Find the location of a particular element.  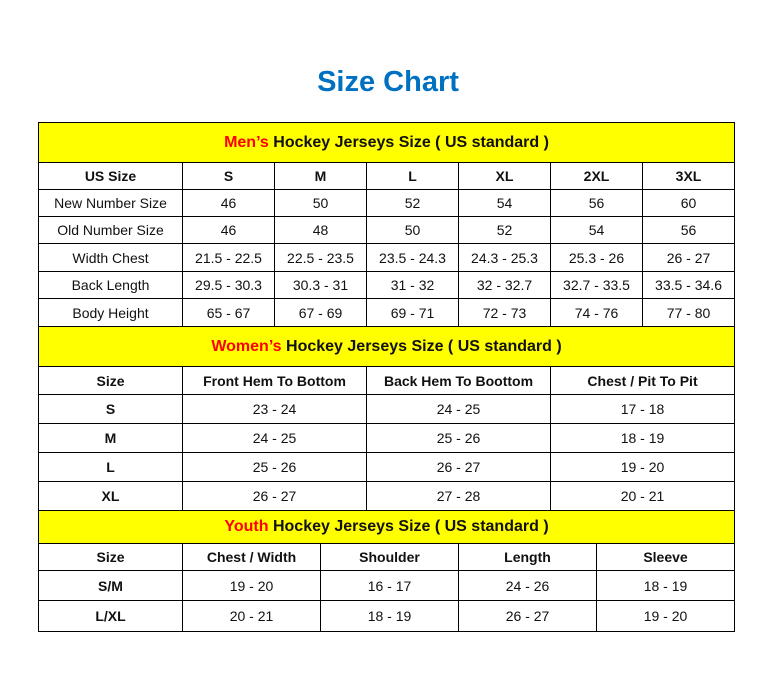

column-header: XL is located at coordinates (504, 176).